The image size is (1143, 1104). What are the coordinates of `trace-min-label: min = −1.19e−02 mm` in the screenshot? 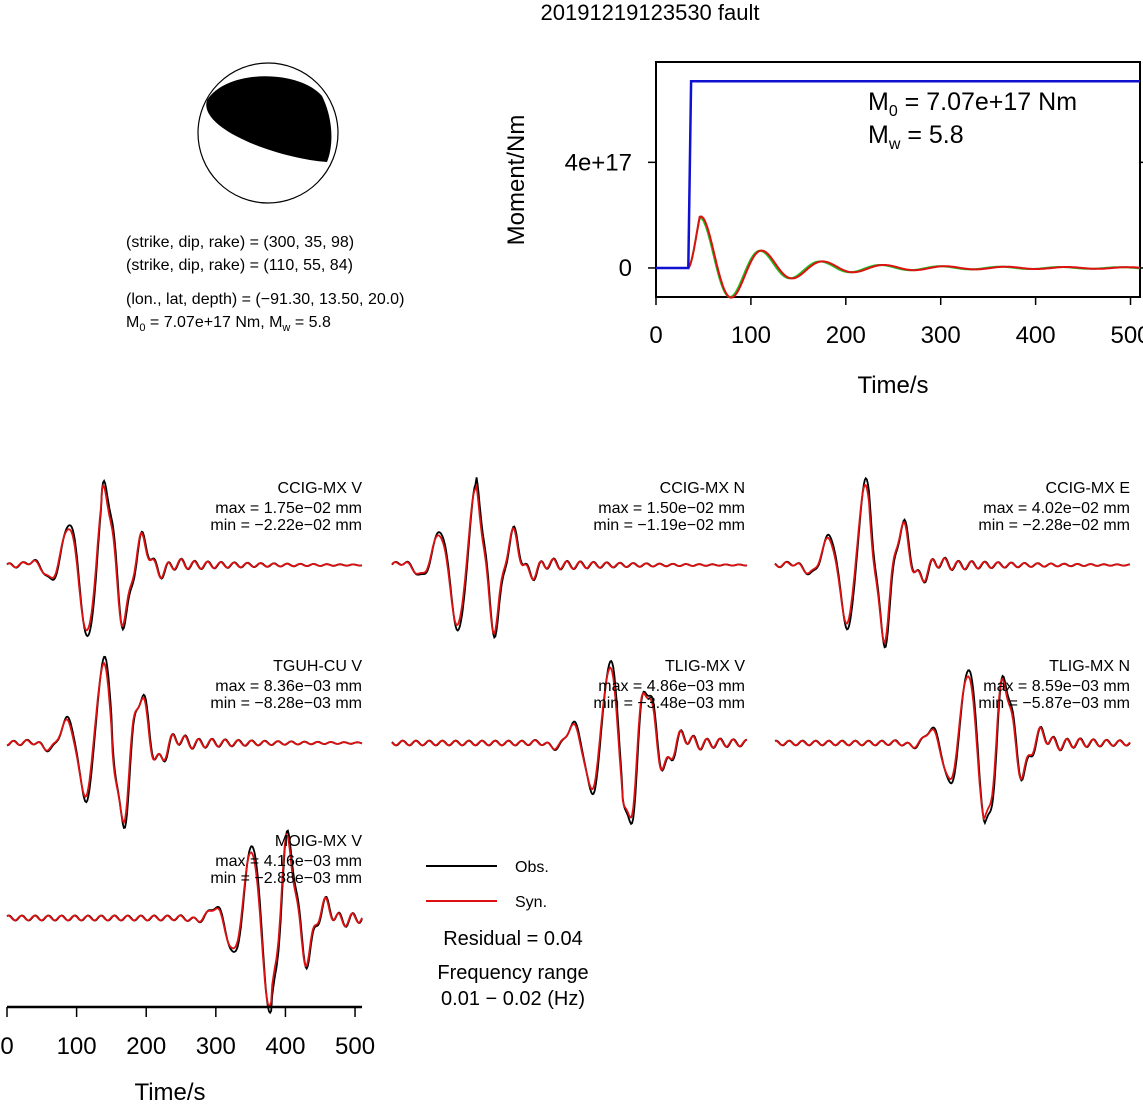 It's located at (669, 525).